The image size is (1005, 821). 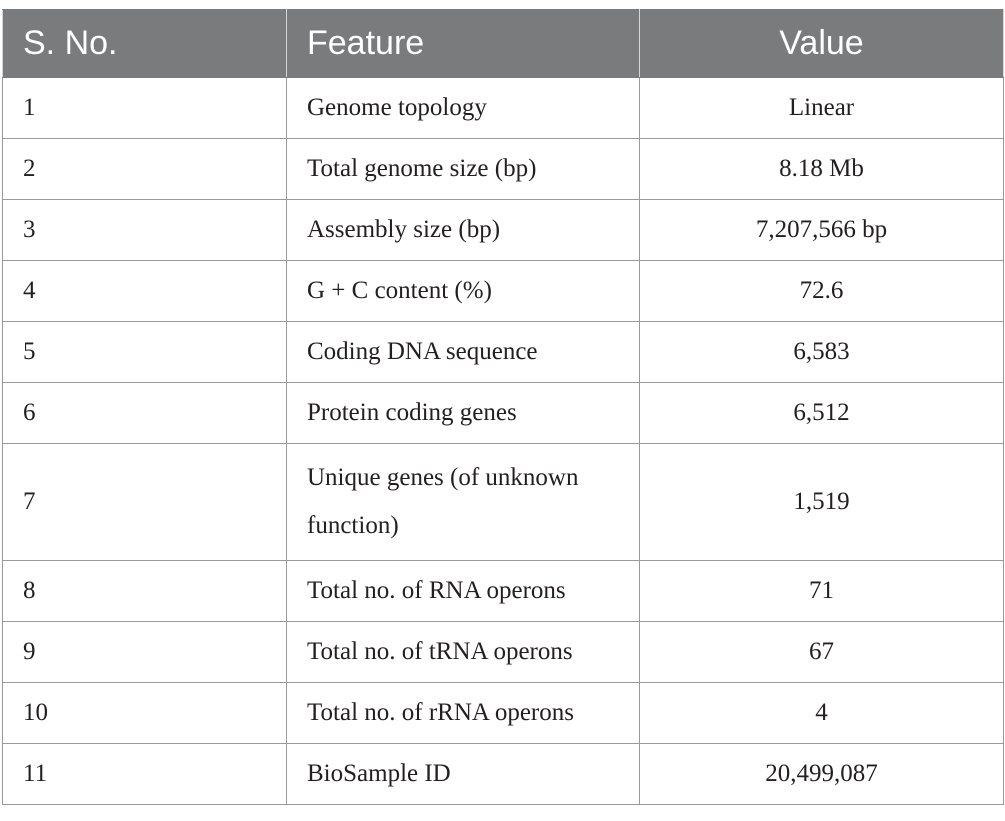 I want to click on cell-value: 6,583, so click(x=821, y=352).